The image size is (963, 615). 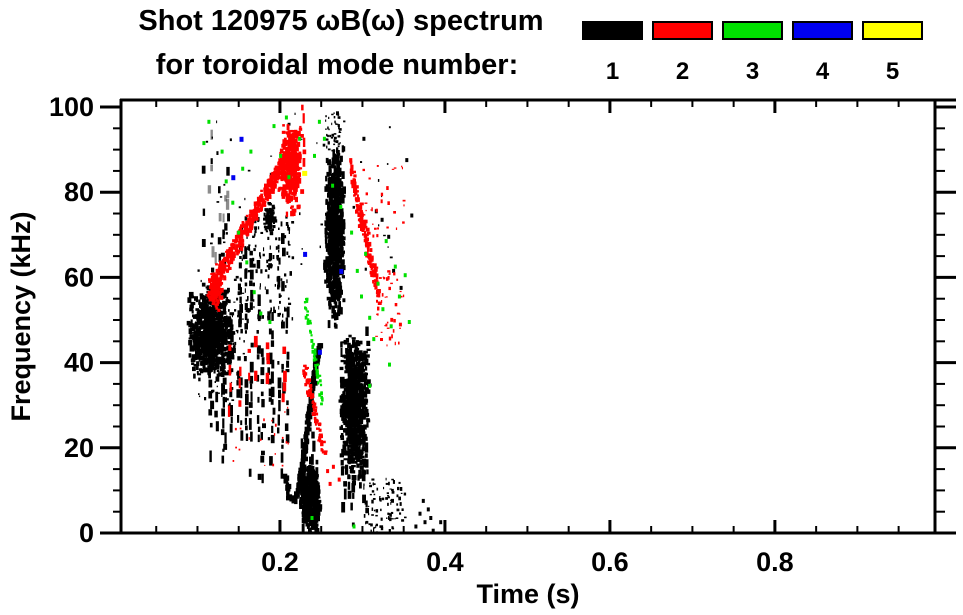 I want to click on legend-label-mode-5: 5, so click(x=892, y=71).